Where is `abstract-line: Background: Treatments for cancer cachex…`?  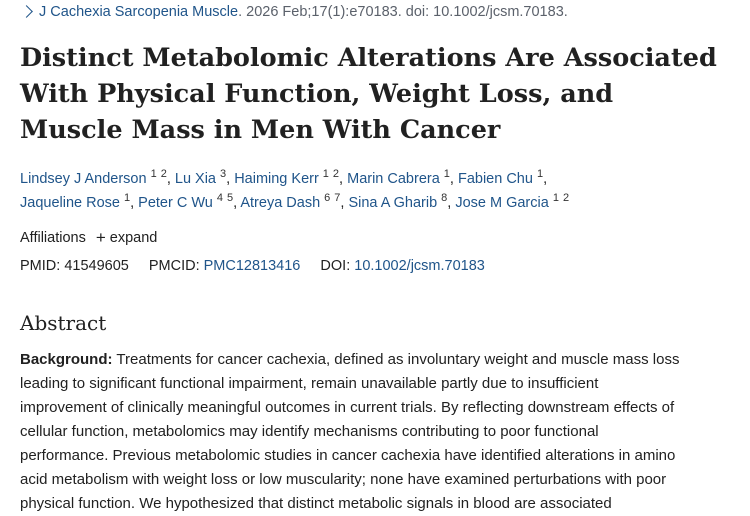
abstract-line: Background: Treatments for cancer cachex… is located at coordinates (350, 359).